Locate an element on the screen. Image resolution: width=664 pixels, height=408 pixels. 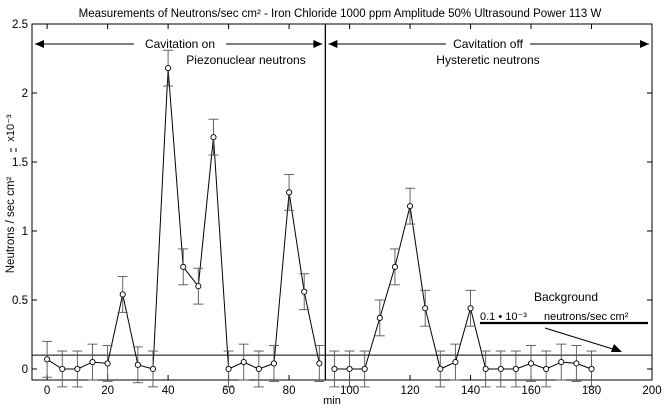
background-title: Background is located at coordinates (566, 297).